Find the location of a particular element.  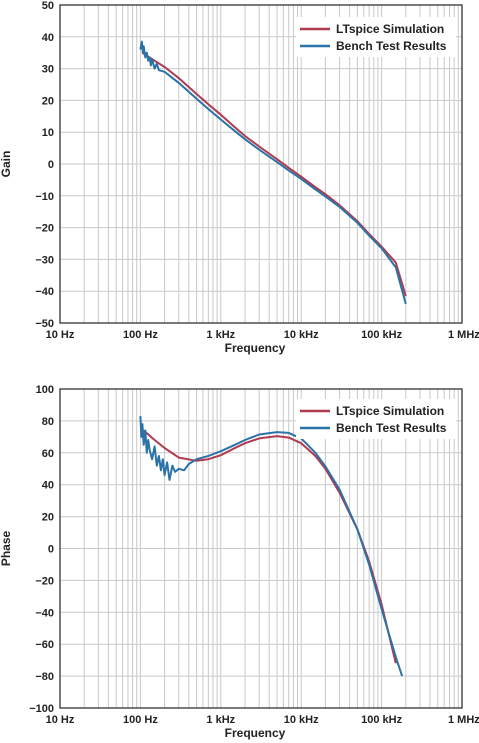

y-tick-label: 60 is located at coordinates (48, 454).